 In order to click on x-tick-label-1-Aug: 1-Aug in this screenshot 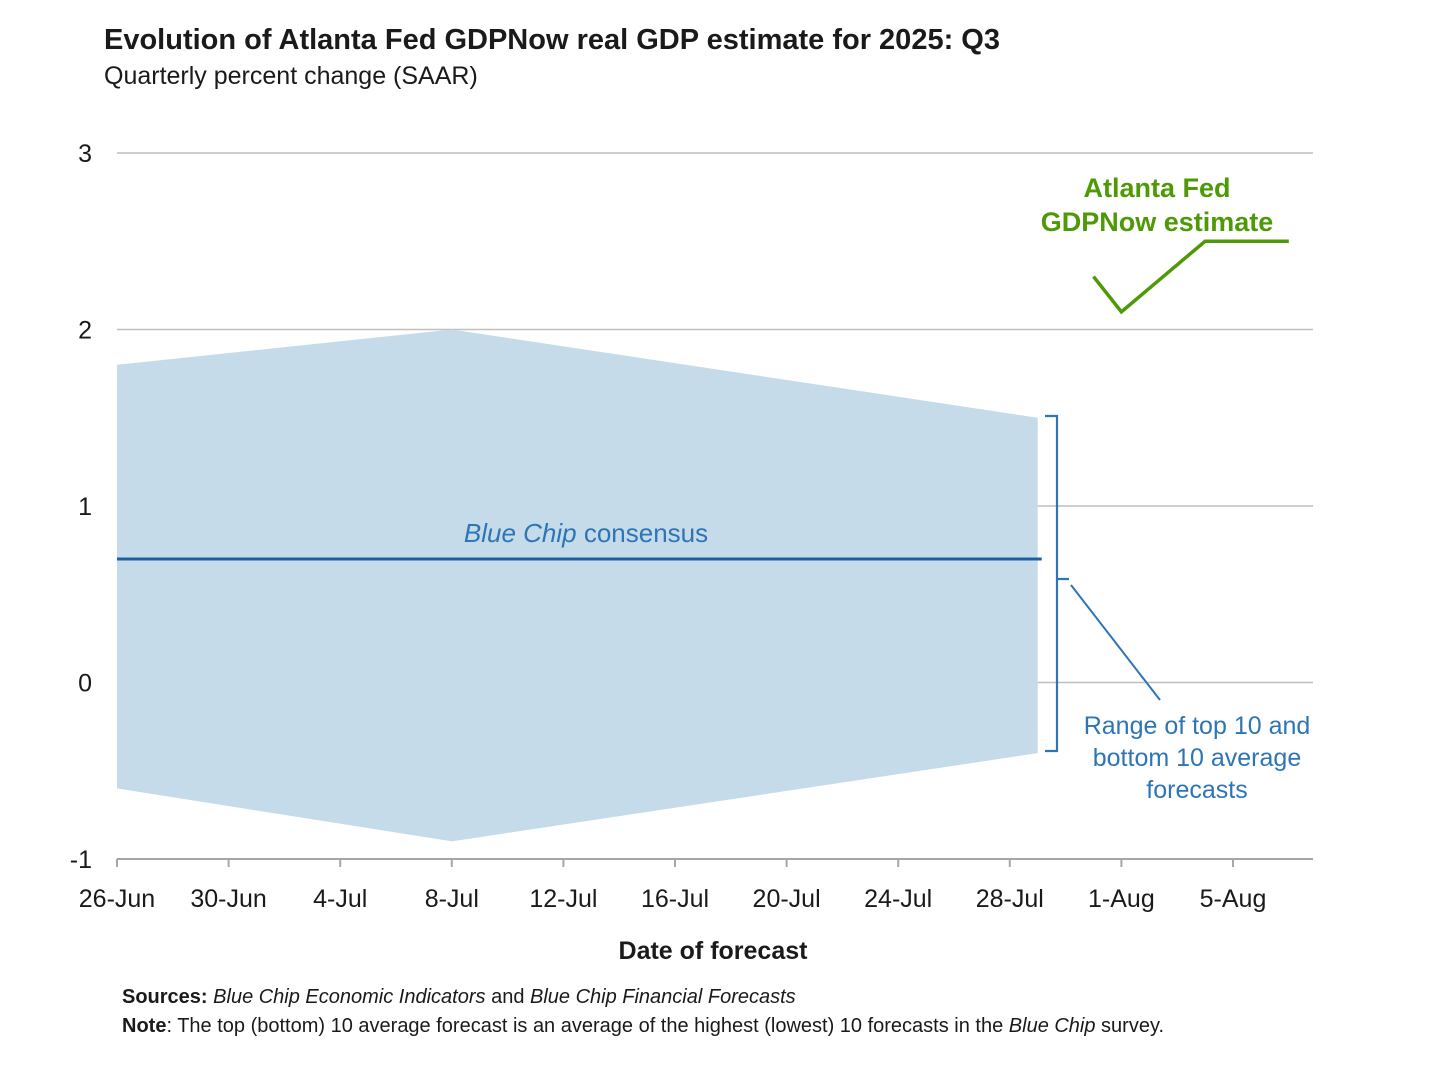, I will do `click(1121, 899)`.